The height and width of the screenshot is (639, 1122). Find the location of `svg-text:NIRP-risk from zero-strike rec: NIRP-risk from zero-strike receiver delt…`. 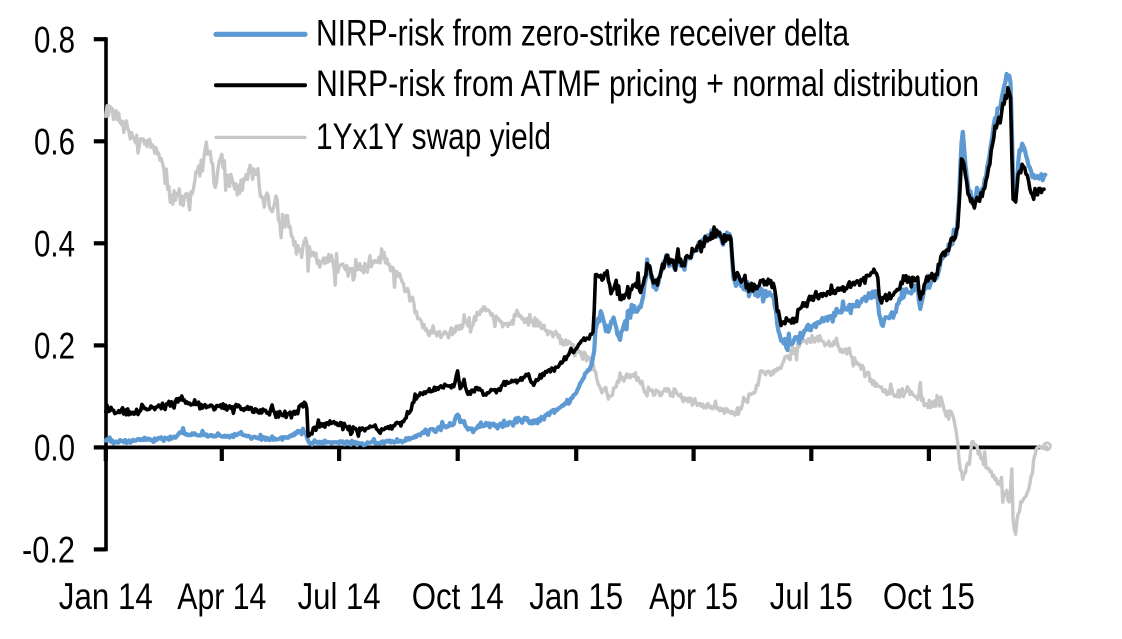

svg-text:NIRP-risk from zero-strike rec: NIRP-risk from zero-strike receiver delt… is located at coordinates (582, 32).